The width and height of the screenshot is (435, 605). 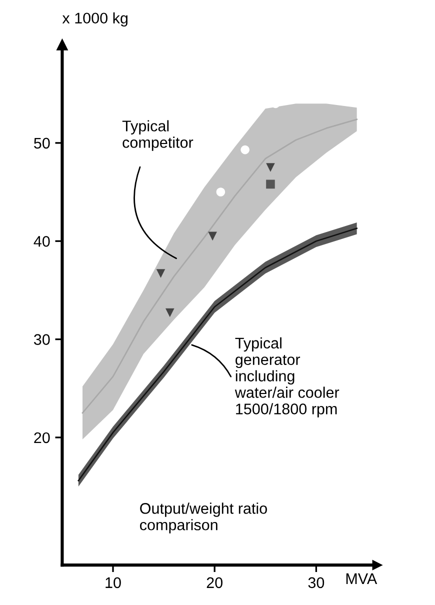 What do you see at coordinates (42, 241) in the screenshot?
I see `y-tick-label: 40` at bounding box center [42, 241].